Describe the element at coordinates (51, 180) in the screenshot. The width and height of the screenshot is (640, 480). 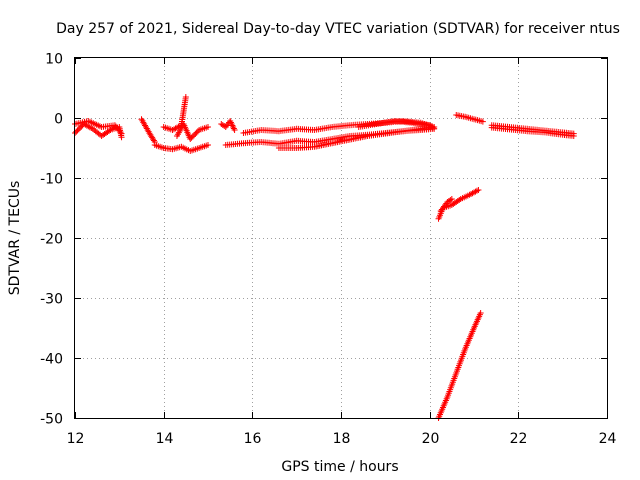
I see `y-tick-label: -10` at that location.